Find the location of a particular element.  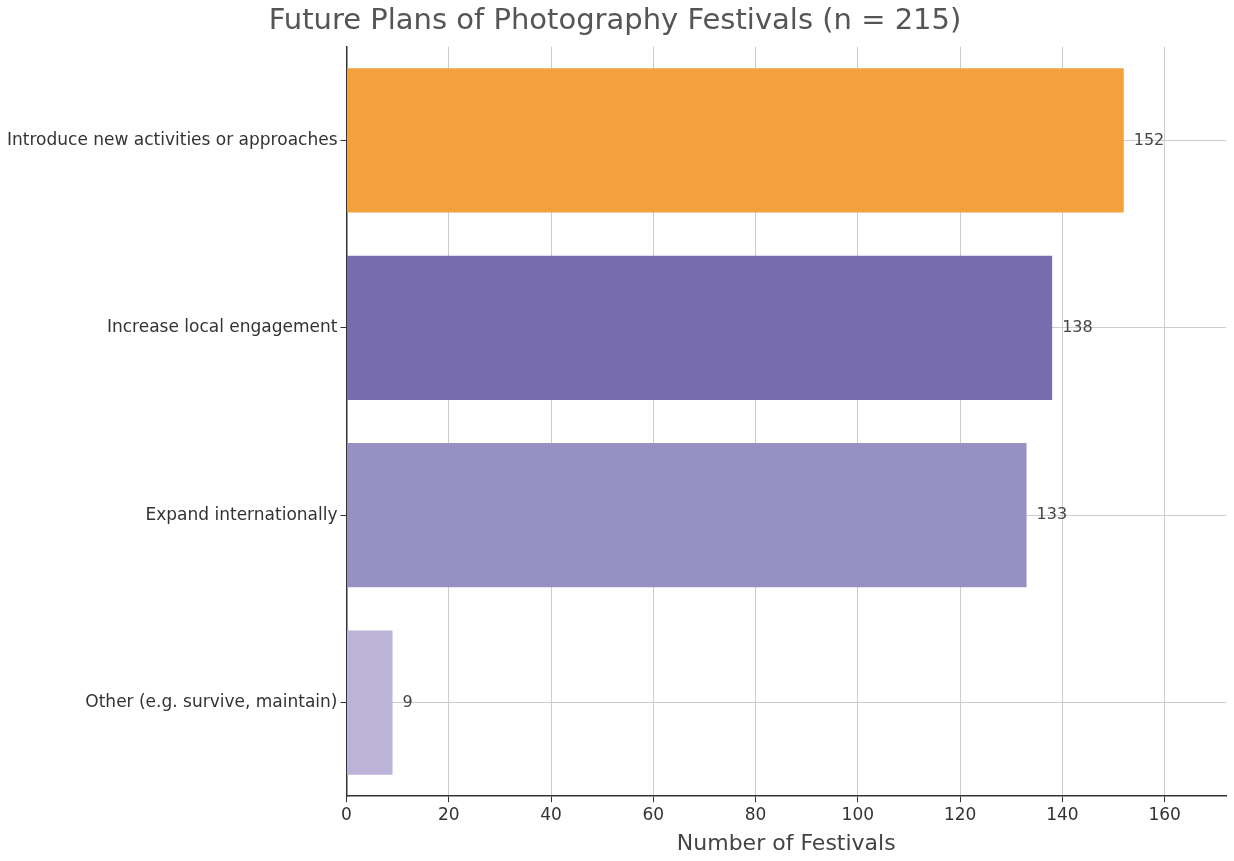

x-tick-label: 60 is located at coordinates (653, 813).